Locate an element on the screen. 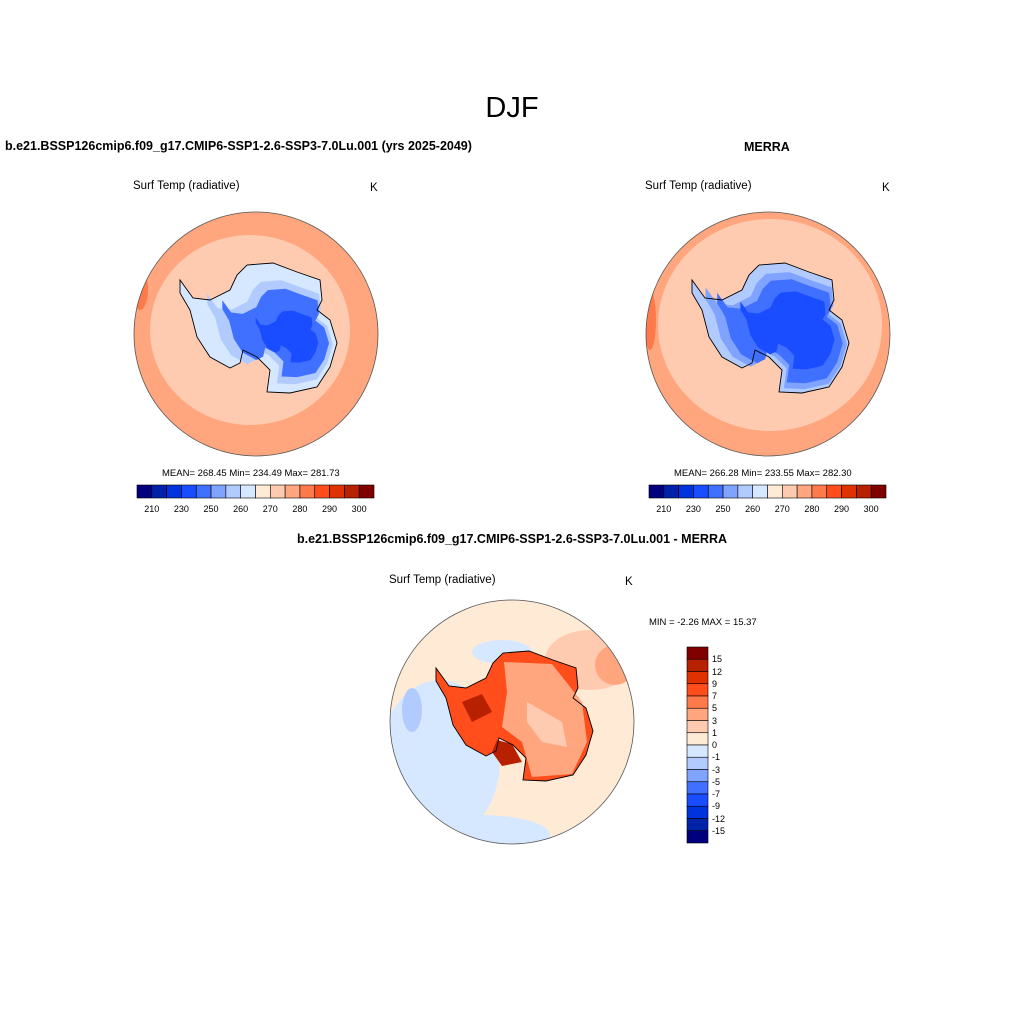 The image size is (1024, 1024). panel1-boundary is located at coordinates (256, 334).